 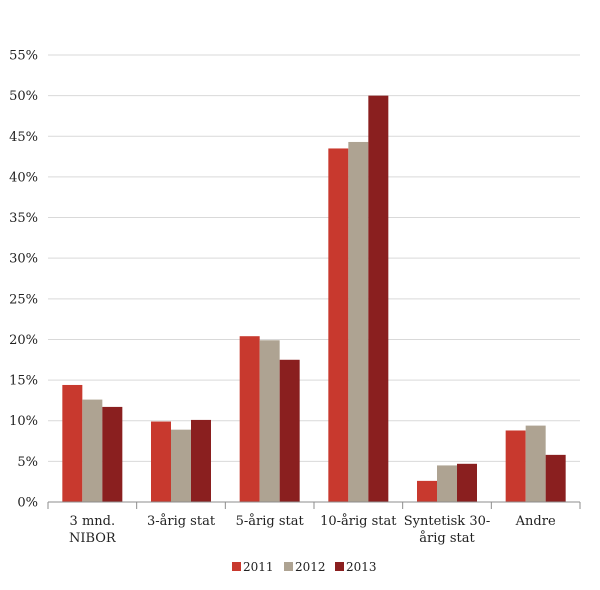 I want to click on x-tick-label: 3 mnd. NIBOR, so click(x=93, y=530).